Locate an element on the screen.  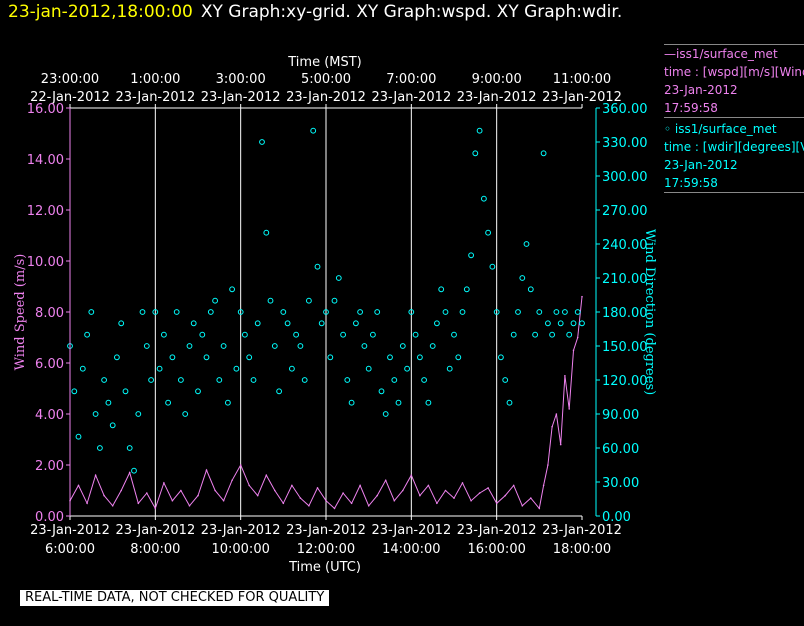
bottom-tick-time: 8:00:00 is located at coordinates (155, 549).